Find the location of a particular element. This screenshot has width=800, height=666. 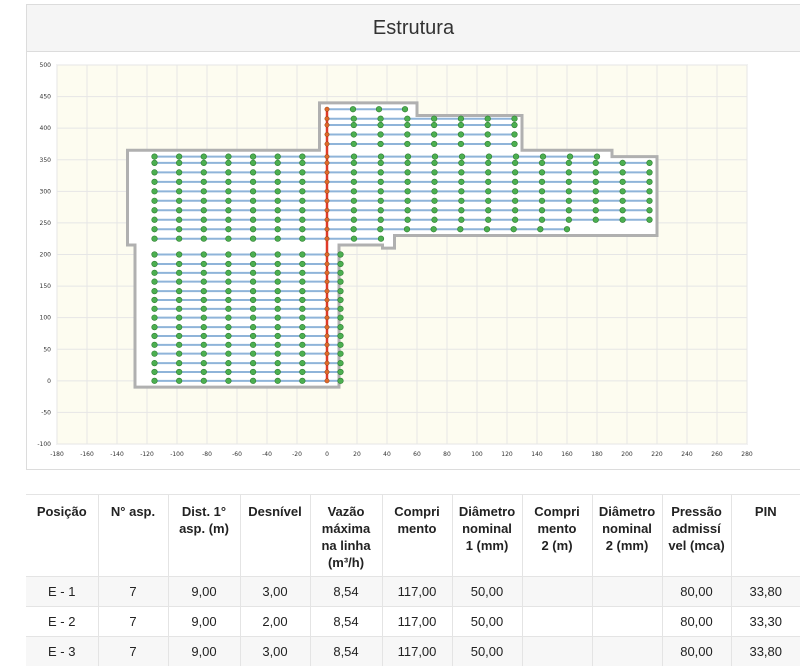

column-header-text: máxima is located at coordinates (346, 528).